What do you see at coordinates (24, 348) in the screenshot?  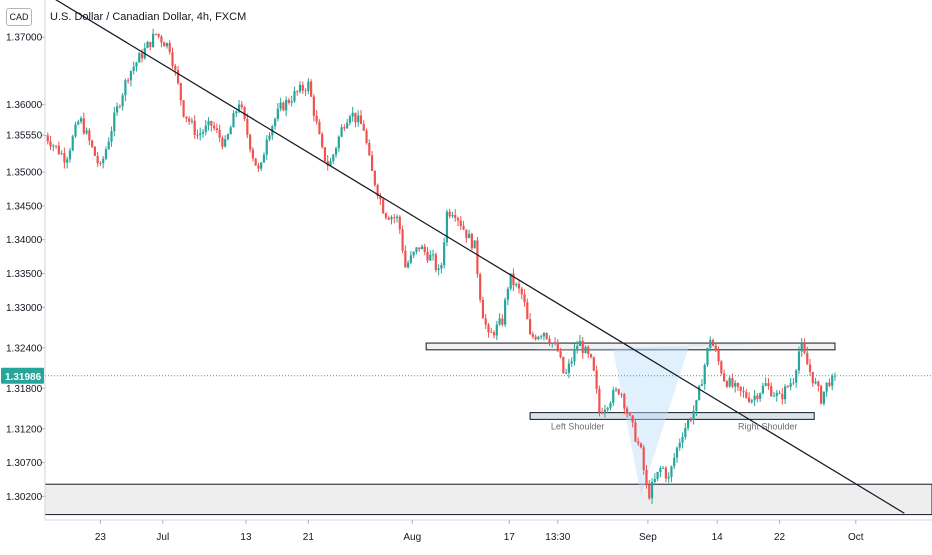 I see `y-tick-label: 1.32400` at bounding box center [24, 348].